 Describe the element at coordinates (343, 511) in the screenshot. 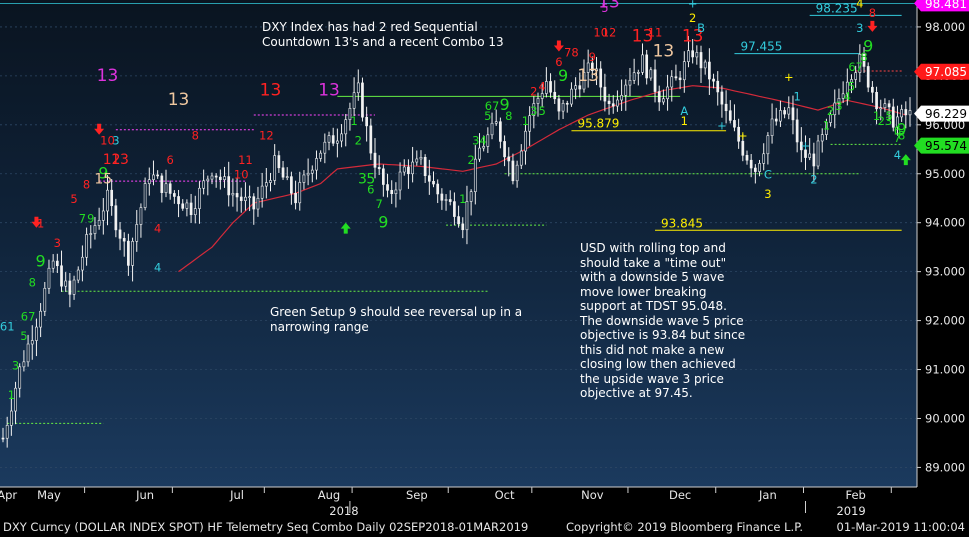

I see `year-label: 2018` at that location.